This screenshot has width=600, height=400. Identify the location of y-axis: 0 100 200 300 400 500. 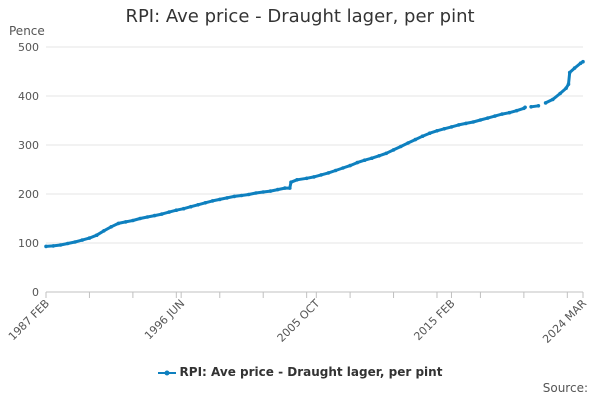
(28, 170).